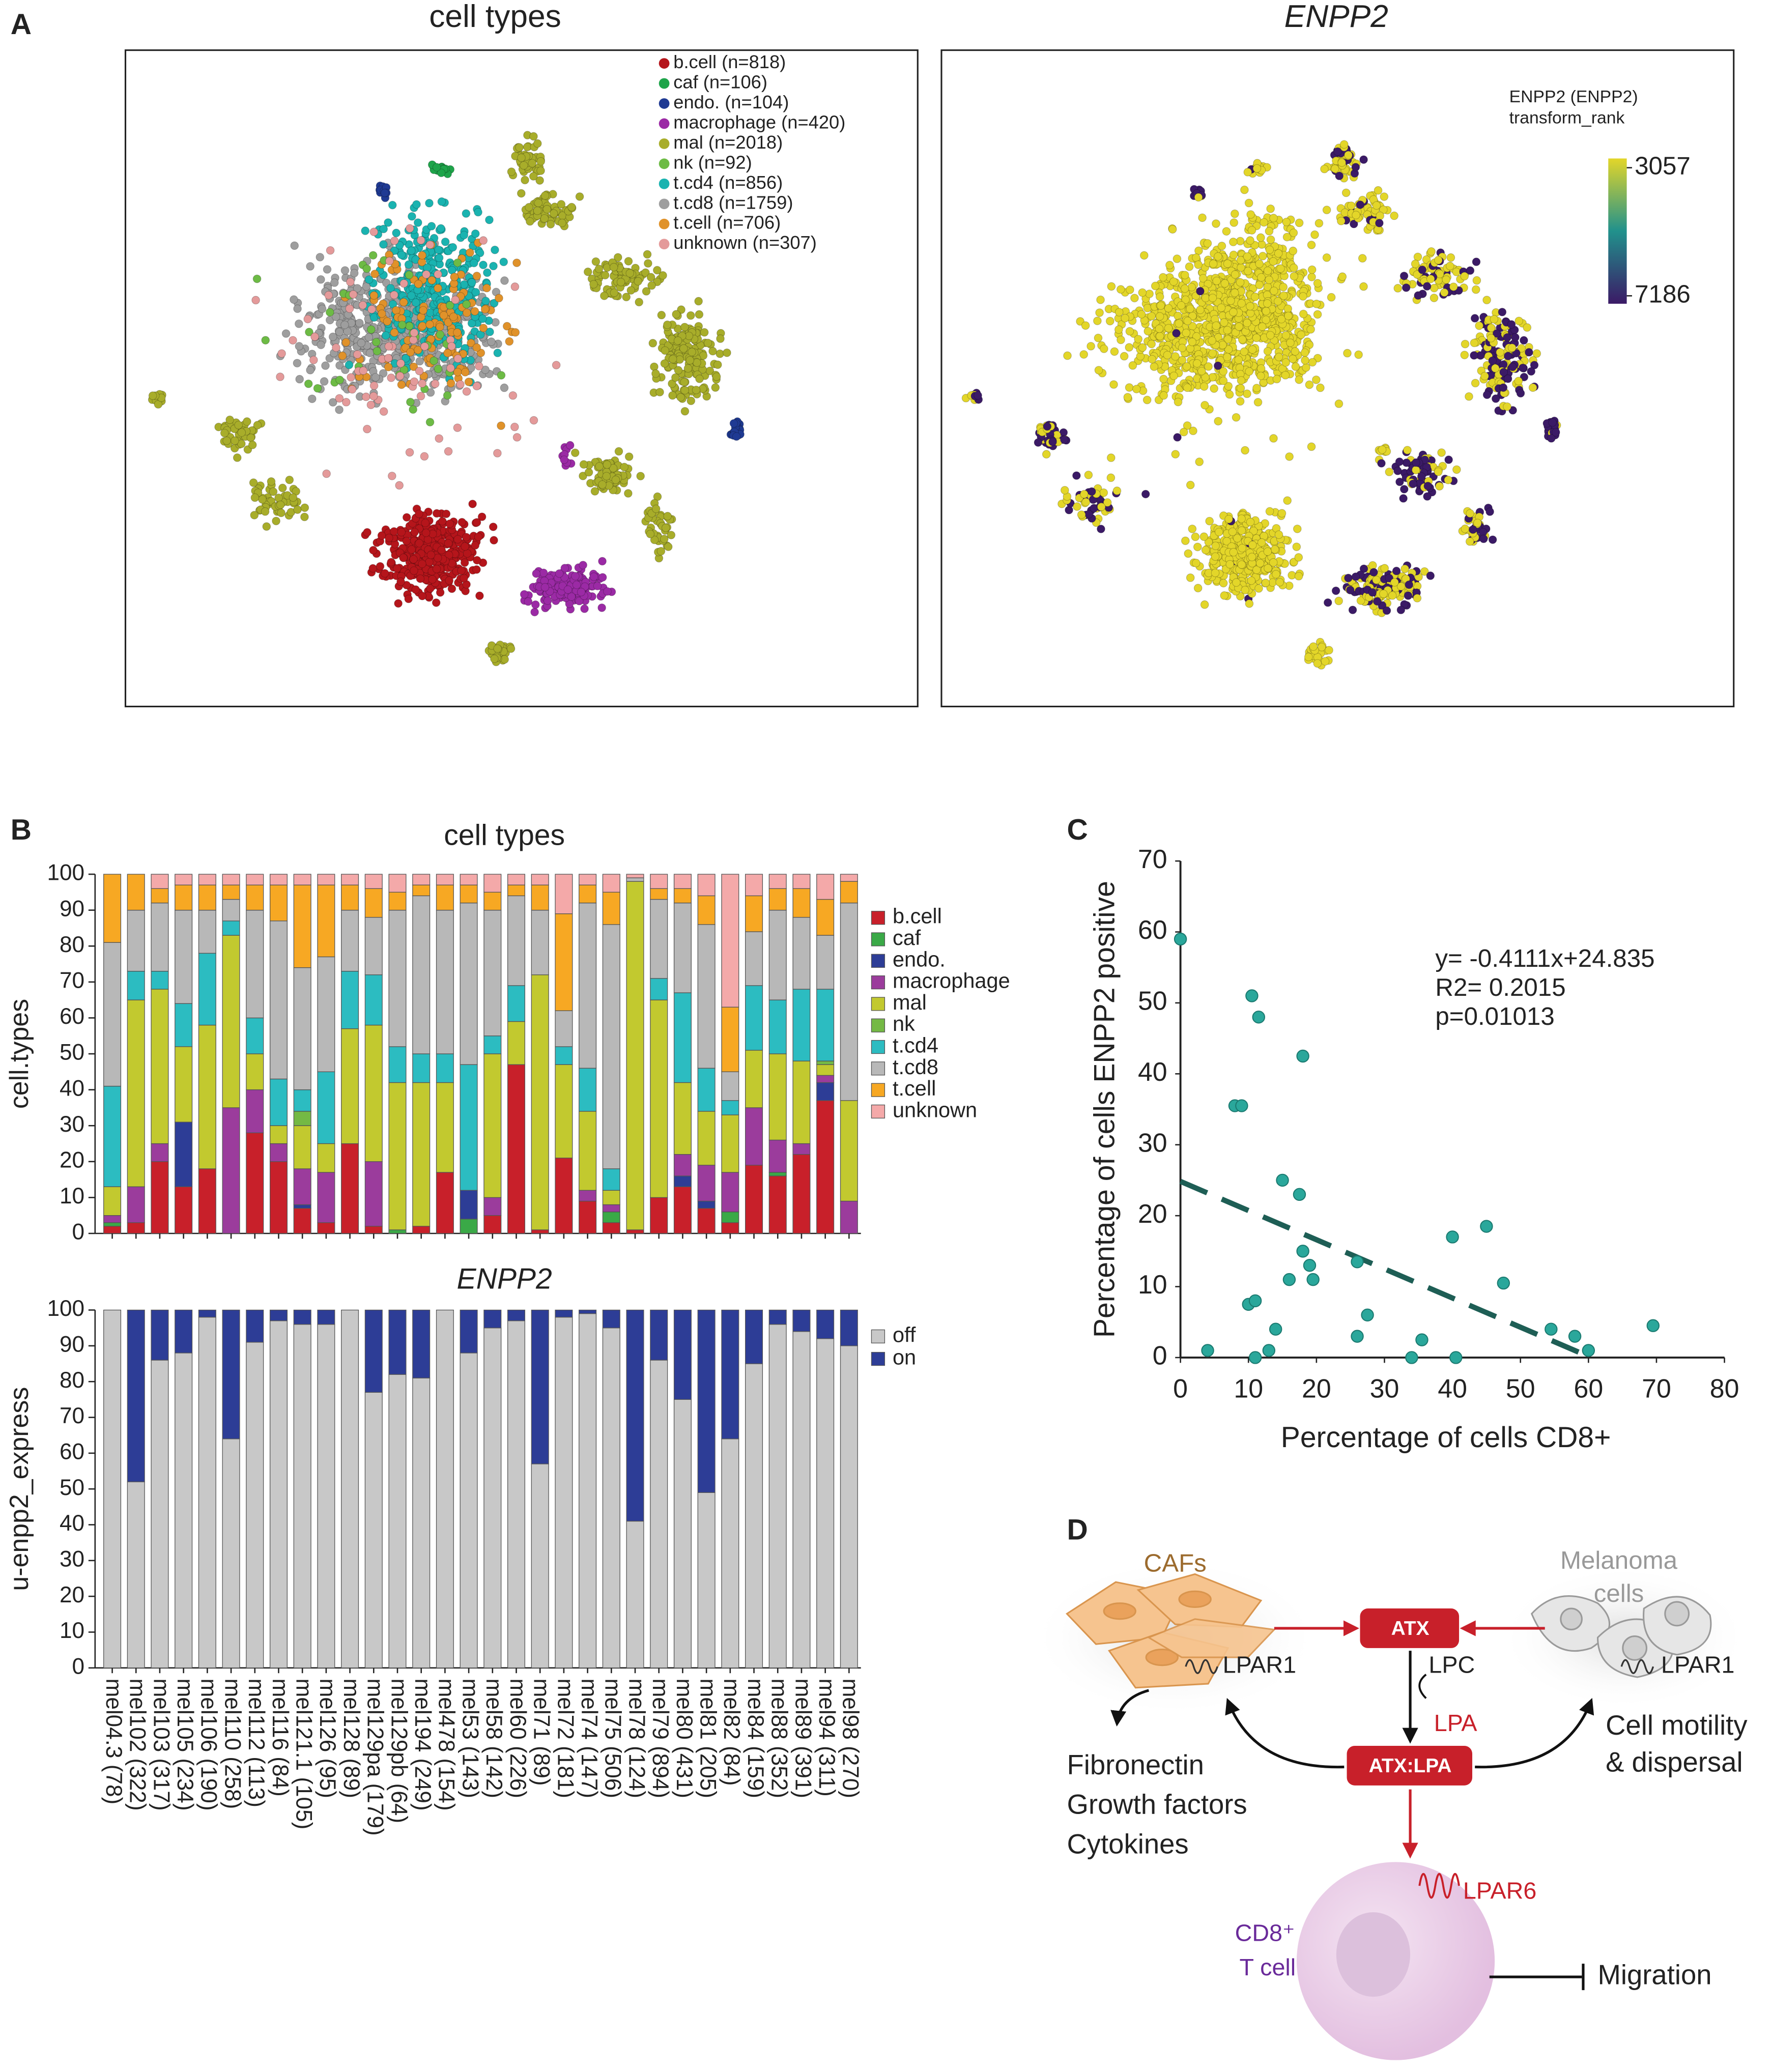  What do you see at coordinates (904, 1023) in the screenshot?
I see `legend-label: nk` at bounding box center [904, 1023].